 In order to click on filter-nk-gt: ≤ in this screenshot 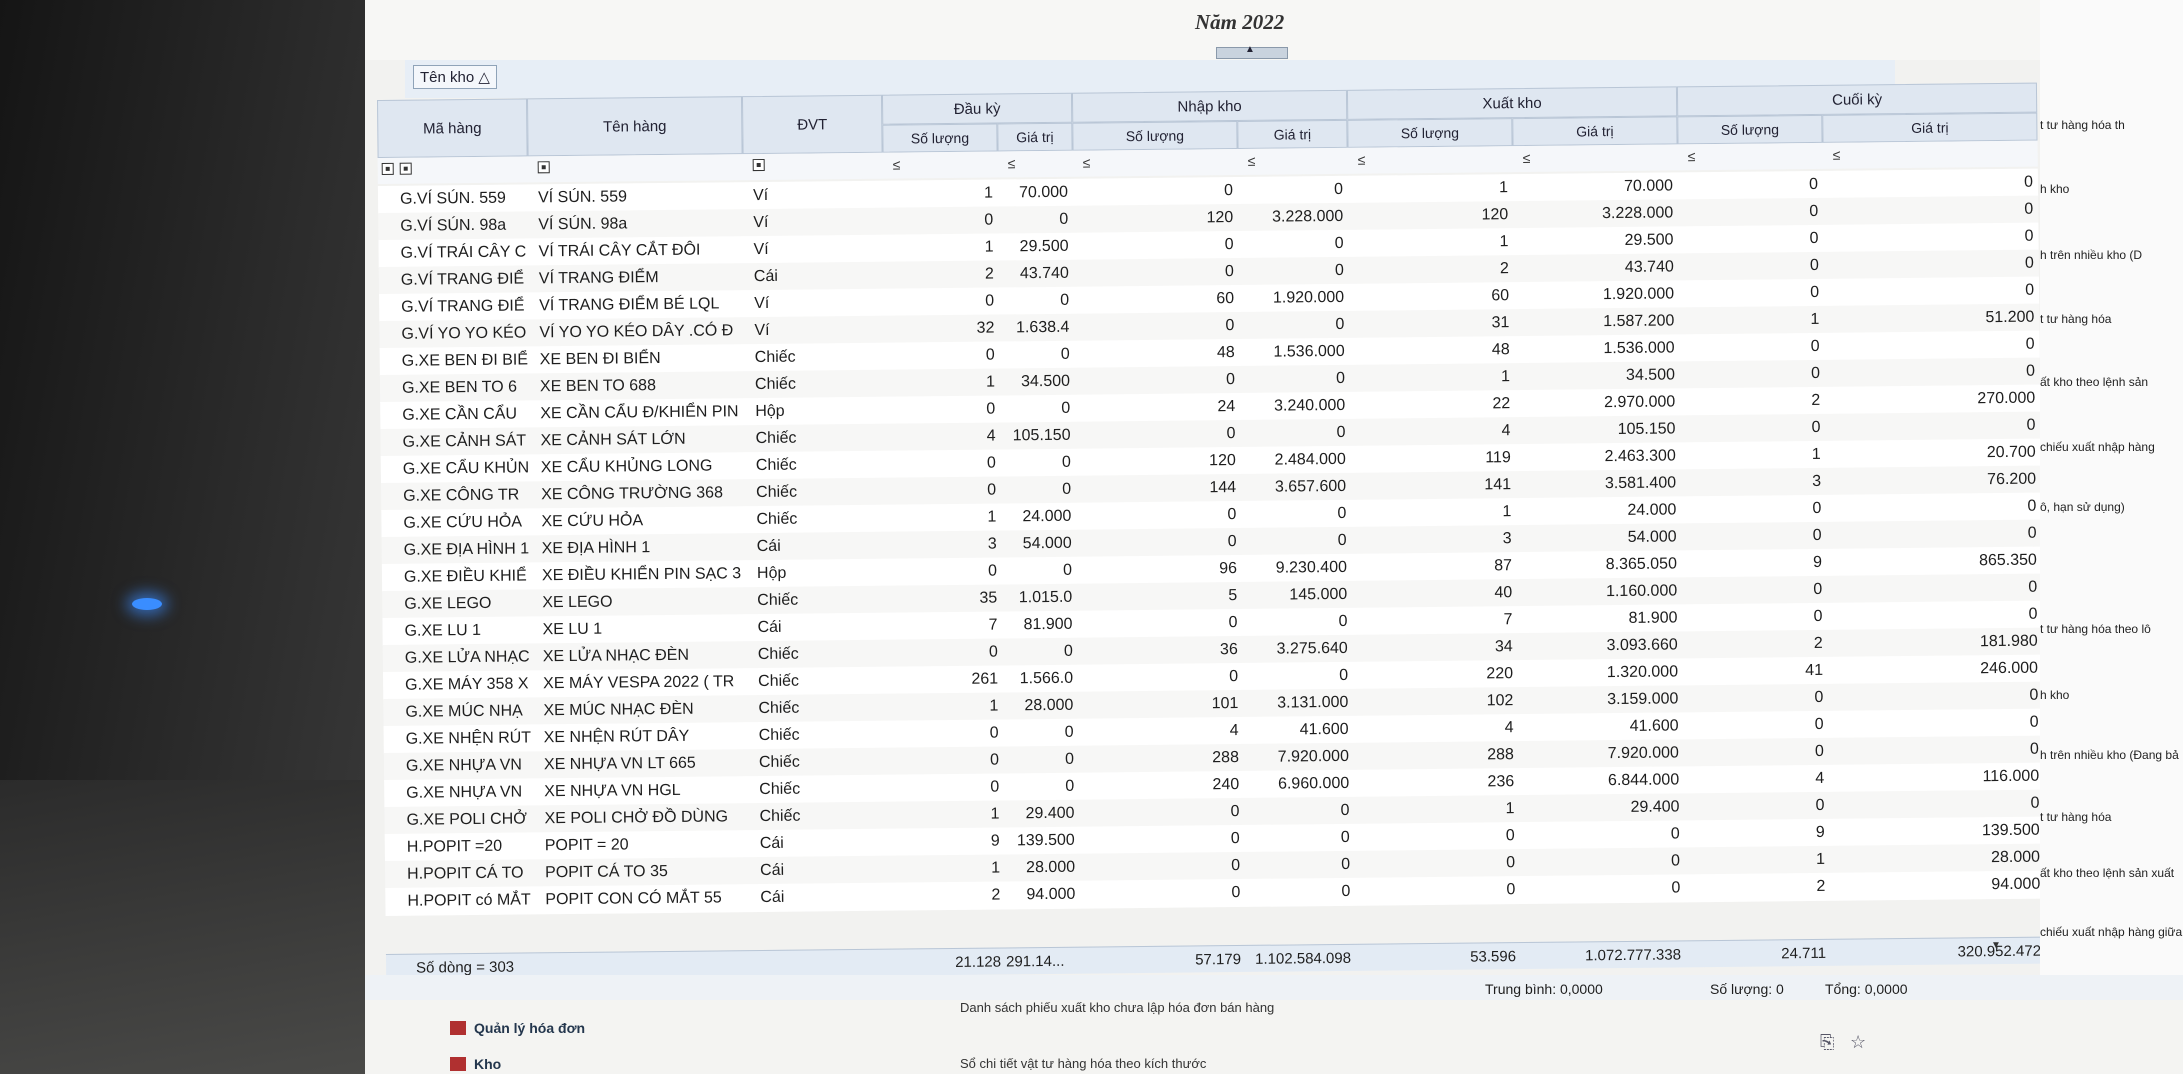, I will do `click(1251, 160)`.